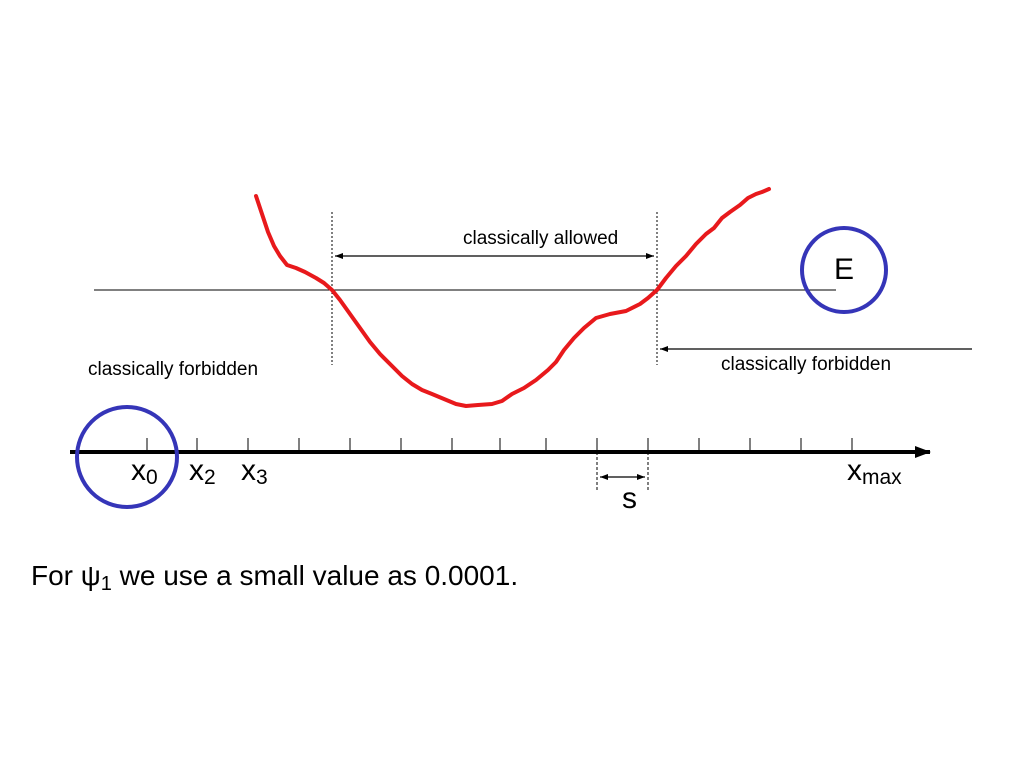  Describe the element at coordinates (806, 364) in the screenshot. I see `classically-forbidden-right-label: classically forbidden` at that location.